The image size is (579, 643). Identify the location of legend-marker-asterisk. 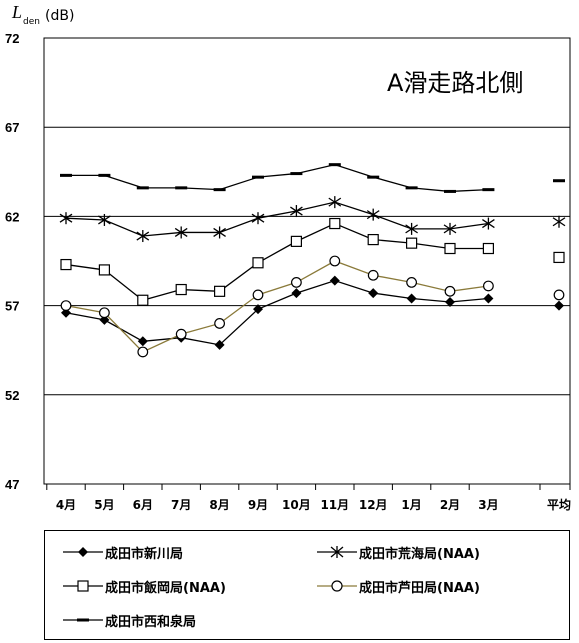
(337, 552).